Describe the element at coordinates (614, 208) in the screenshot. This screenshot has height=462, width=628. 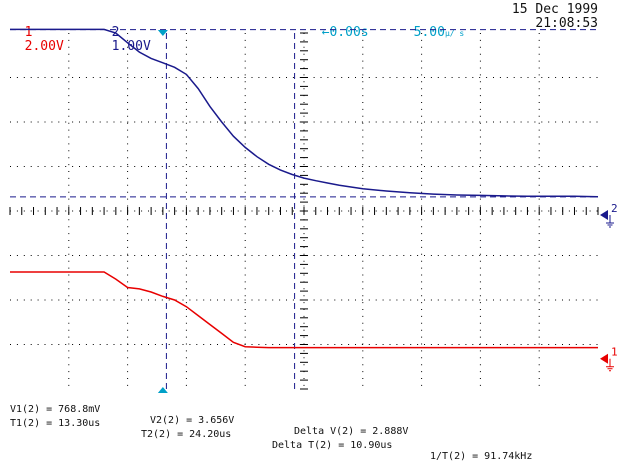
I see `ground-marker-label: 2` at that location.